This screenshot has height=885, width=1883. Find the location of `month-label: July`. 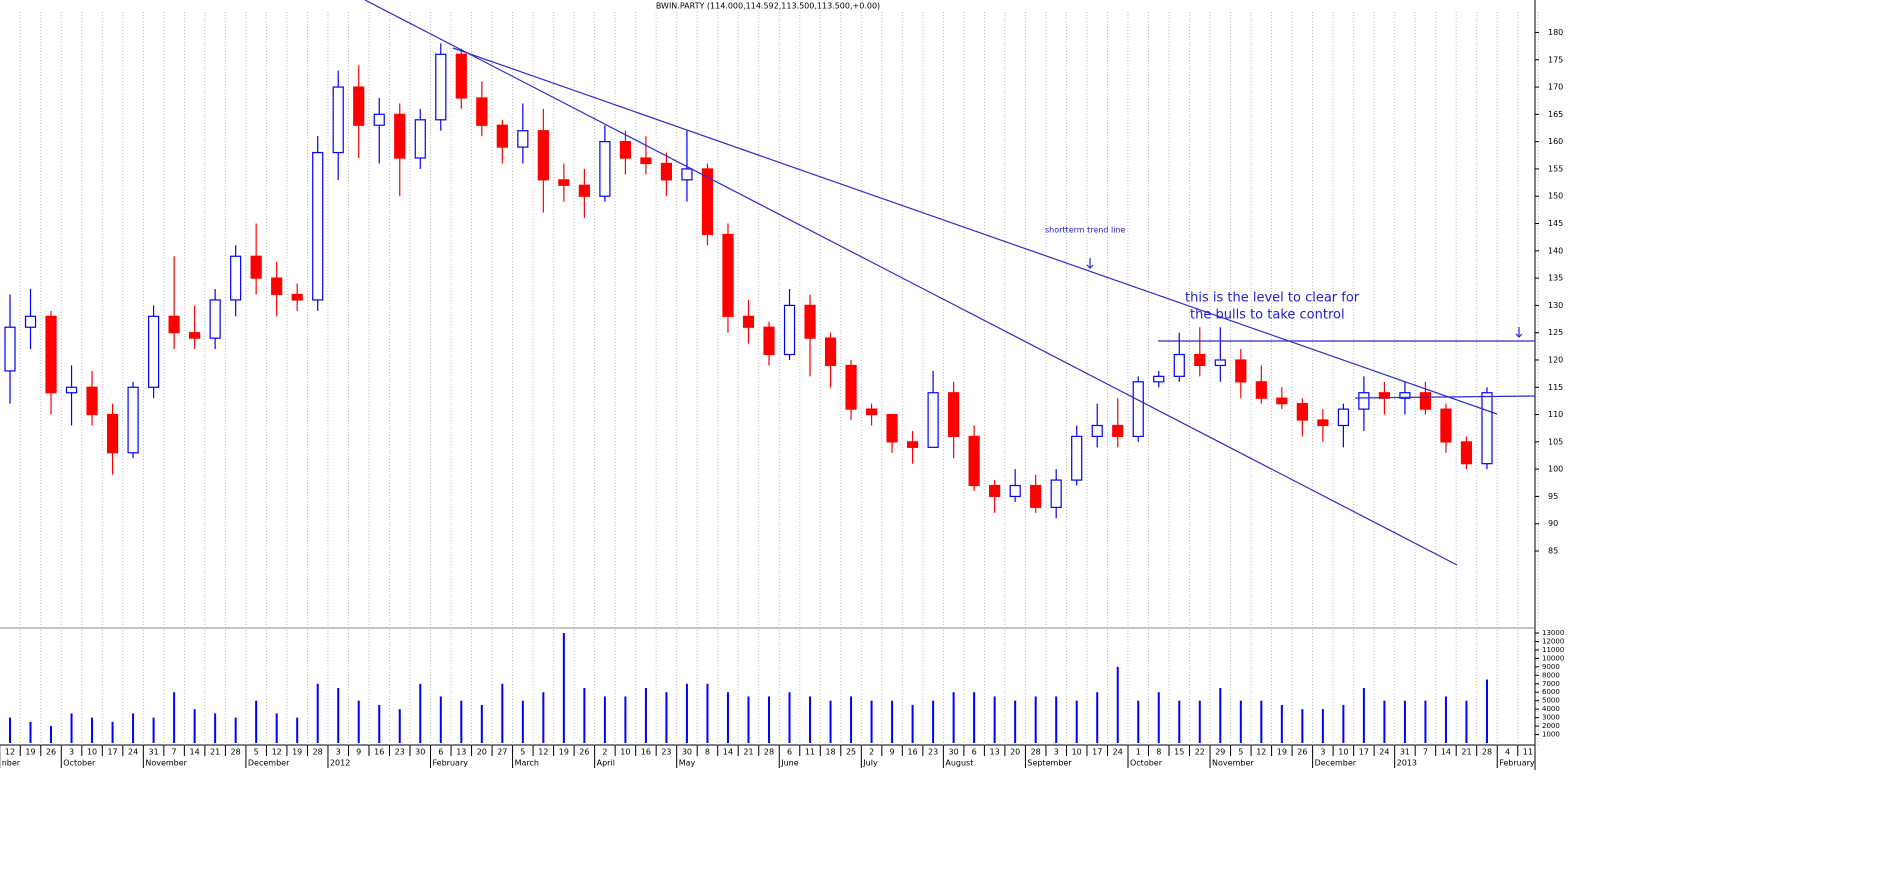

month-label: July is located at coordinates (870, 763).